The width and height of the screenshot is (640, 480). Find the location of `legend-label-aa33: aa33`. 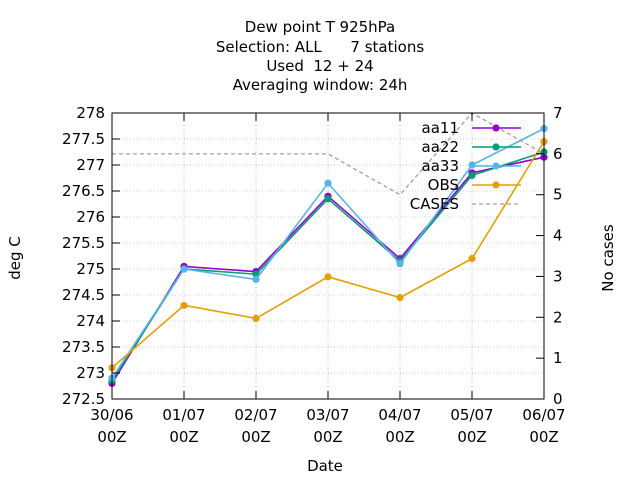

legend-label-aa33: aa33 is located at coordinates (440, 166).